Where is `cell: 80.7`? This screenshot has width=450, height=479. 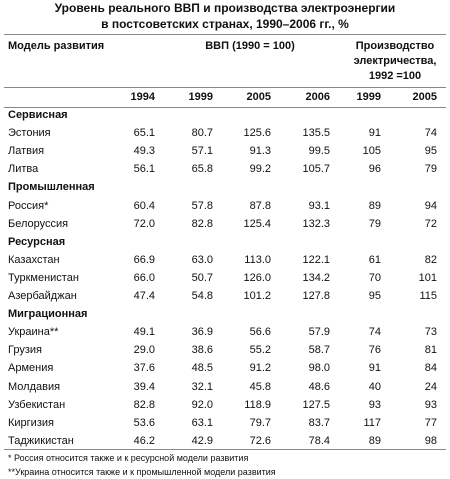
cell: 80.7 is located at coordinates (202, 133).